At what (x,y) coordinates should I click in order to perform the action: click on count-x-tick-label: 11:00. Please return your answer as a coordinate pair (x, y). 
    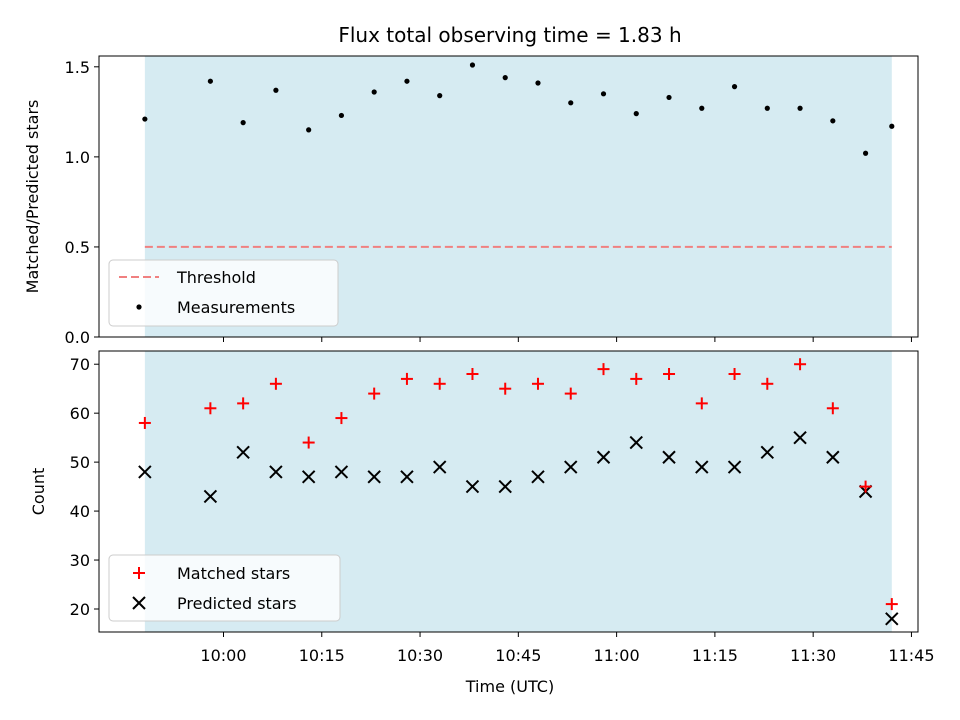
    Looking at the image, I should click on (617, 655).